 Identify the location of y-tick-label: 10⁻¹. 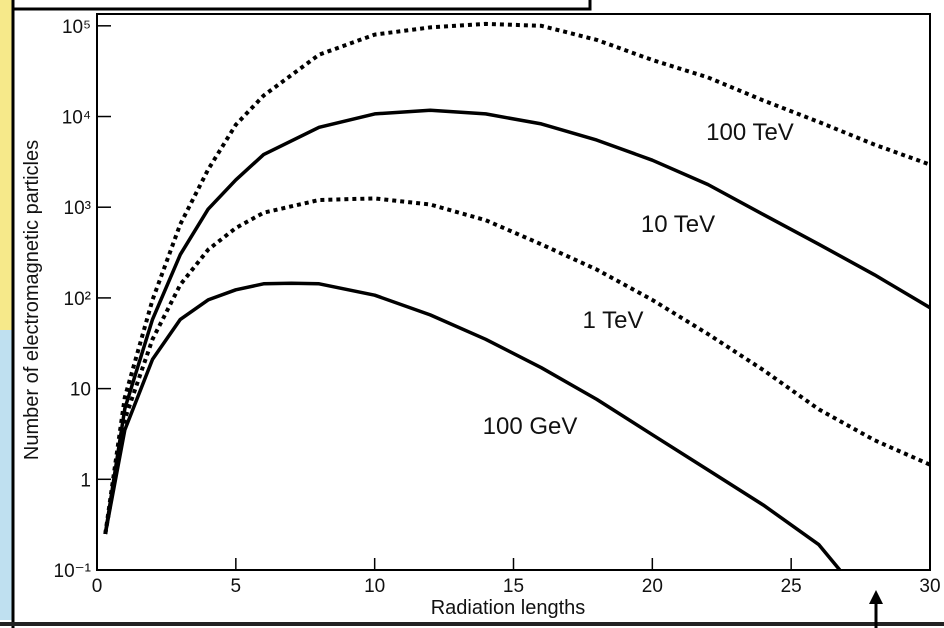
(73, 571).